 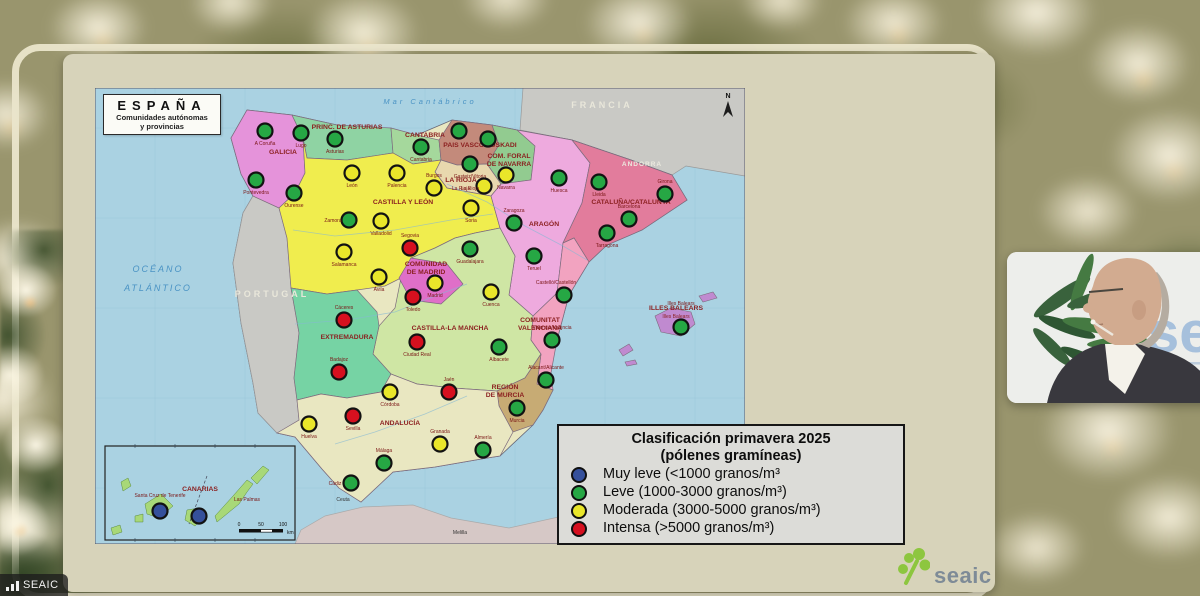 I want to click on station-dot-Zaragoza, so click(x=514, y=223).